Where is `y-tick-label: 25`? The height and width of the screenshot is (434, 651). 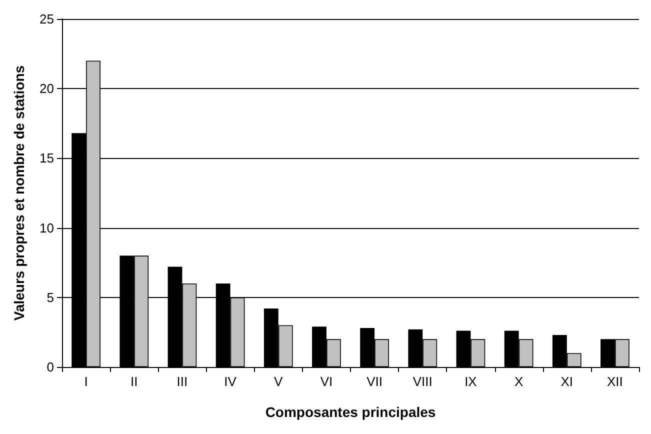
y-tick-label: 25 is located at coordinates (47, 19).